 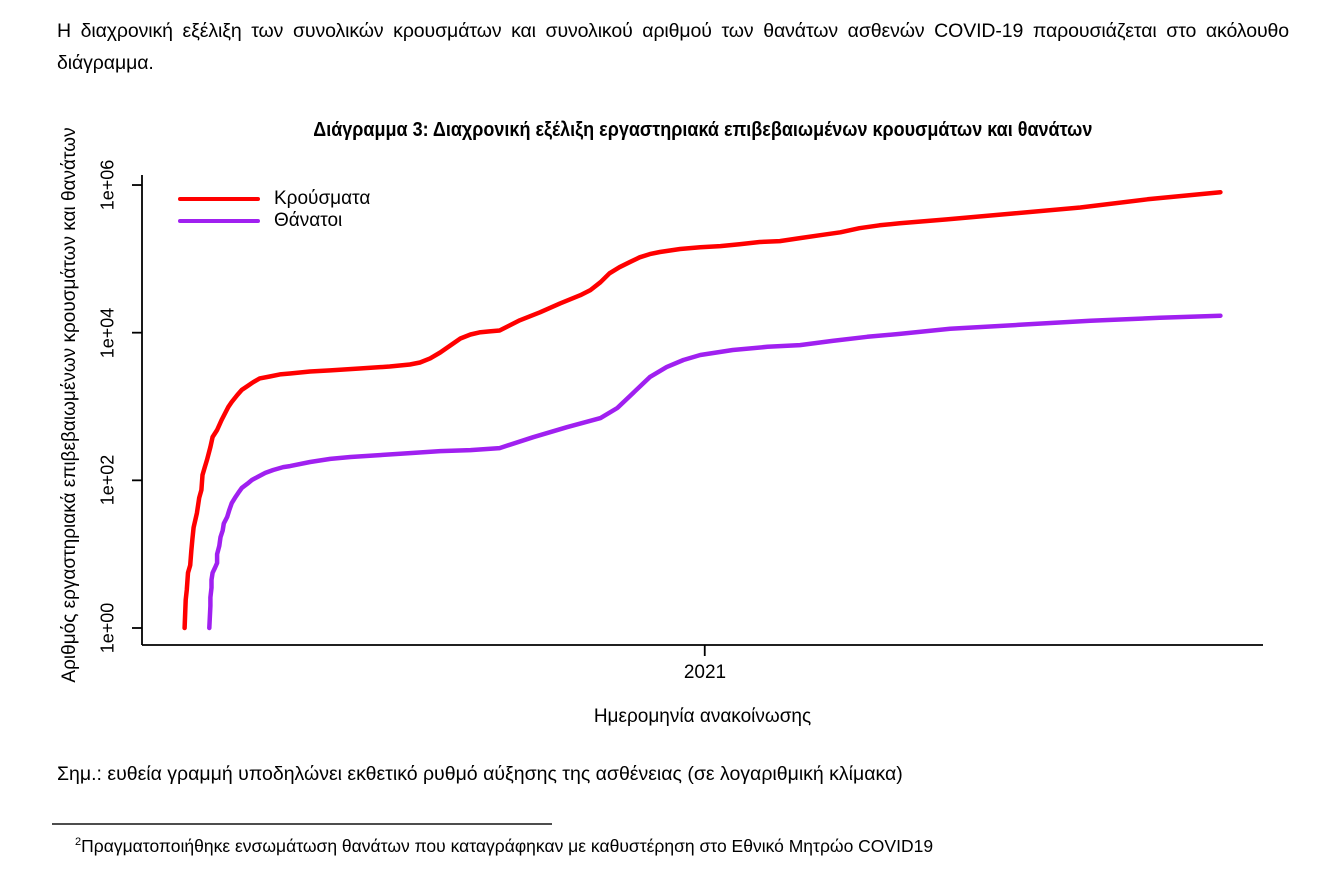 I want to click on cases-line-swatch, so click(x=219, y=199).